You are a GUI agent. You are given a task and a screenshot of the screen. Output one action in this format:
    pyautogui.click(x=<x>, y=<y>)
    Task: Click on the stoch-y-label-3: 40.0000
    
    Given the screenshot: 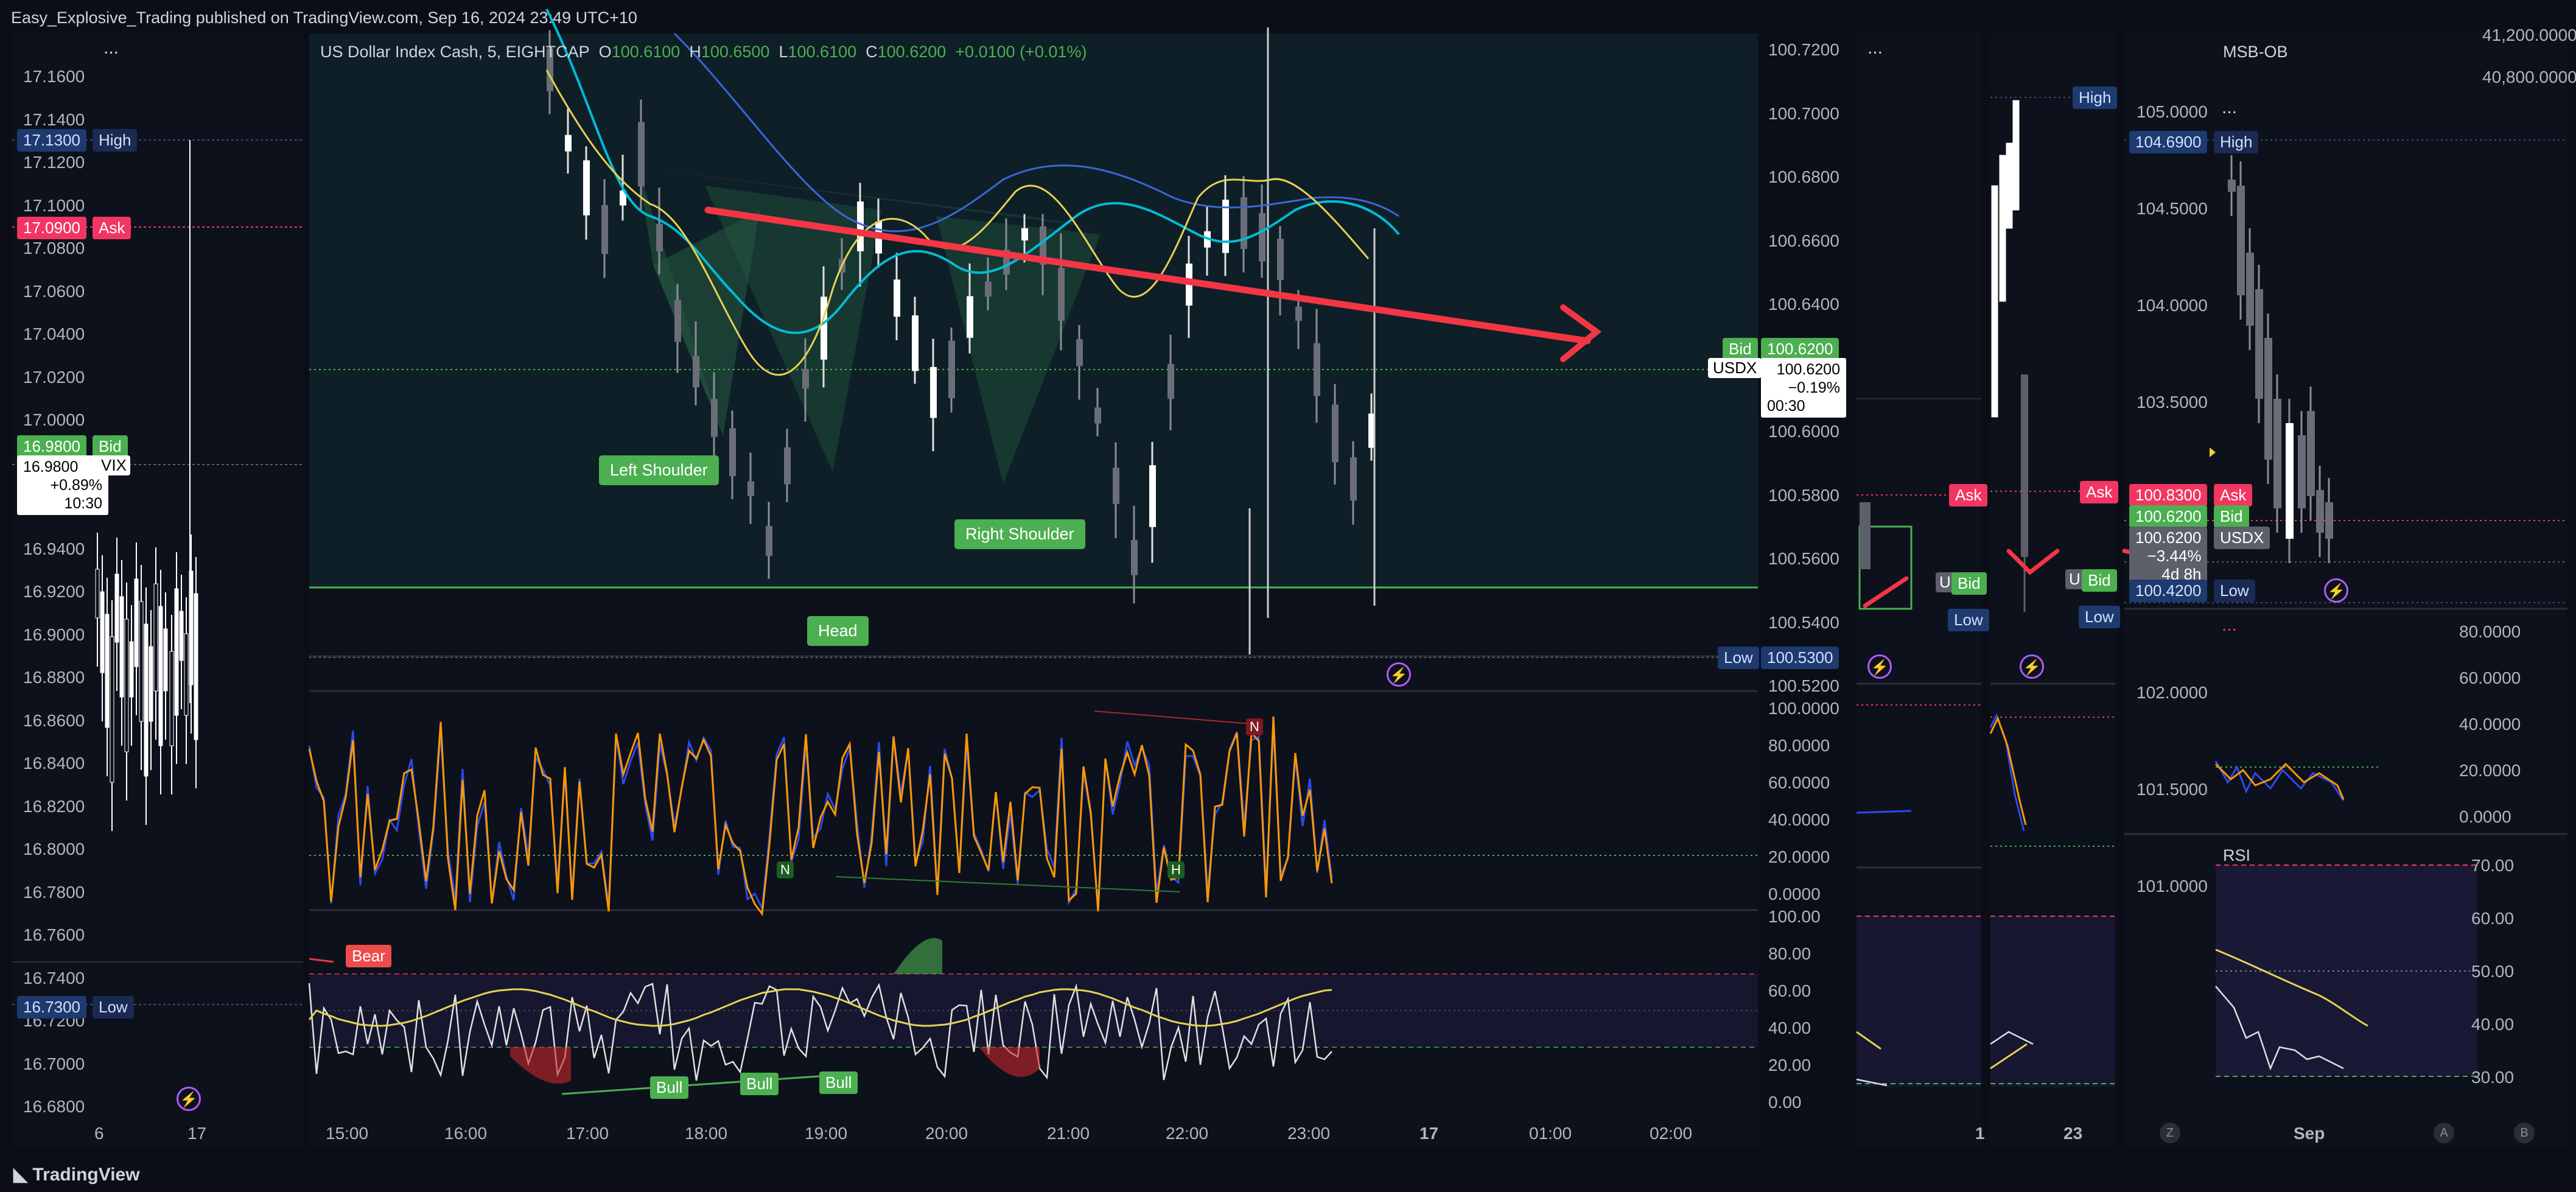 What is the action you would take?
    pyautogui.click(x=1799, y=819)
    